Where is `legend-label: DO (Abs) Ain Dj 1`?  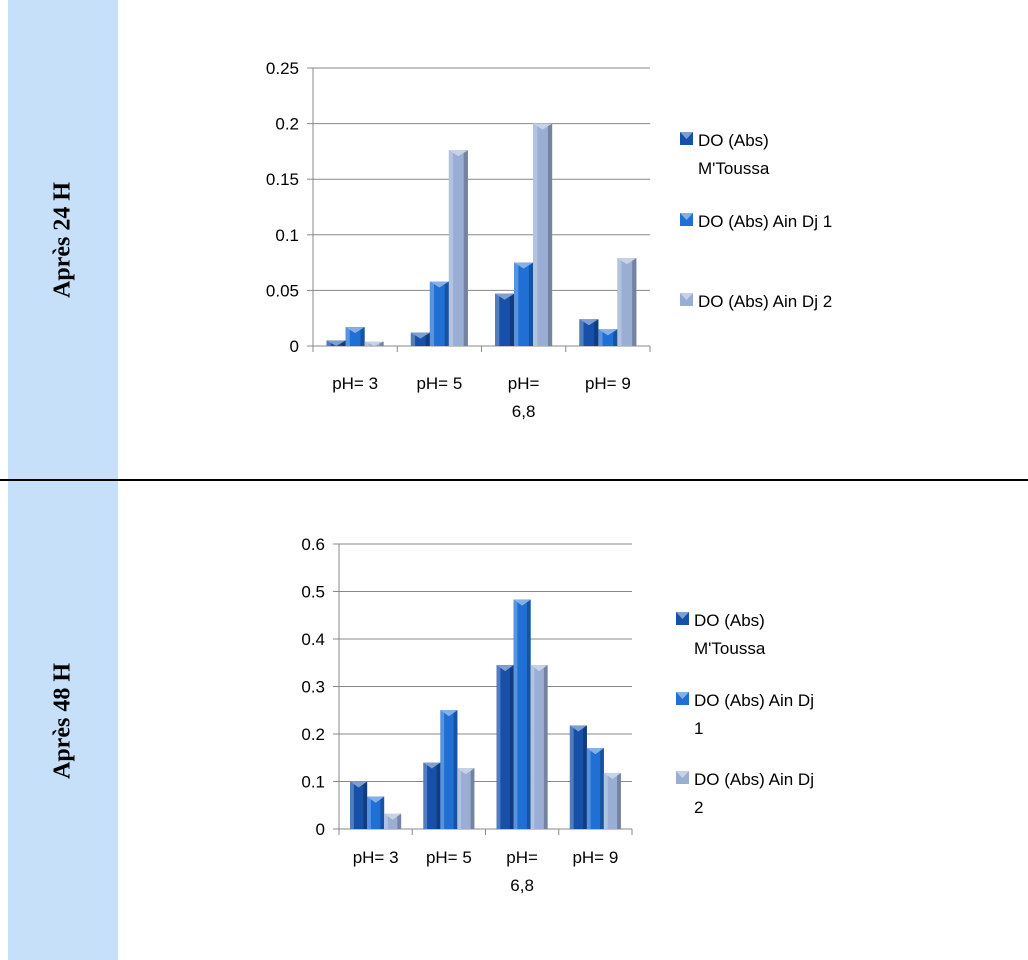 legend-label: DO (Abs) Ain Dj 1 is located at coordinates (765, 221).